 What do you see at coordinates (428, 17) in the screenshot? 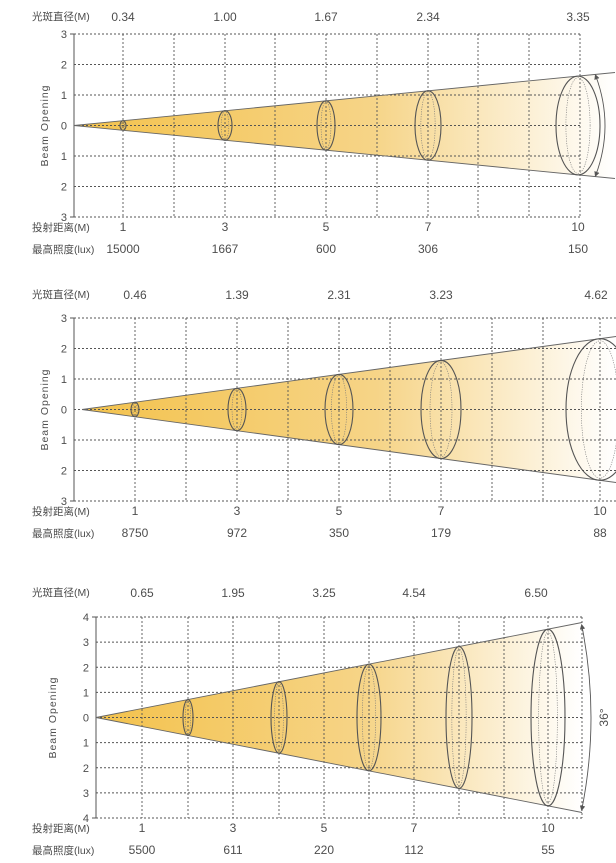
I see `diameter-value: 2.34` at bounding box center [428, 17].